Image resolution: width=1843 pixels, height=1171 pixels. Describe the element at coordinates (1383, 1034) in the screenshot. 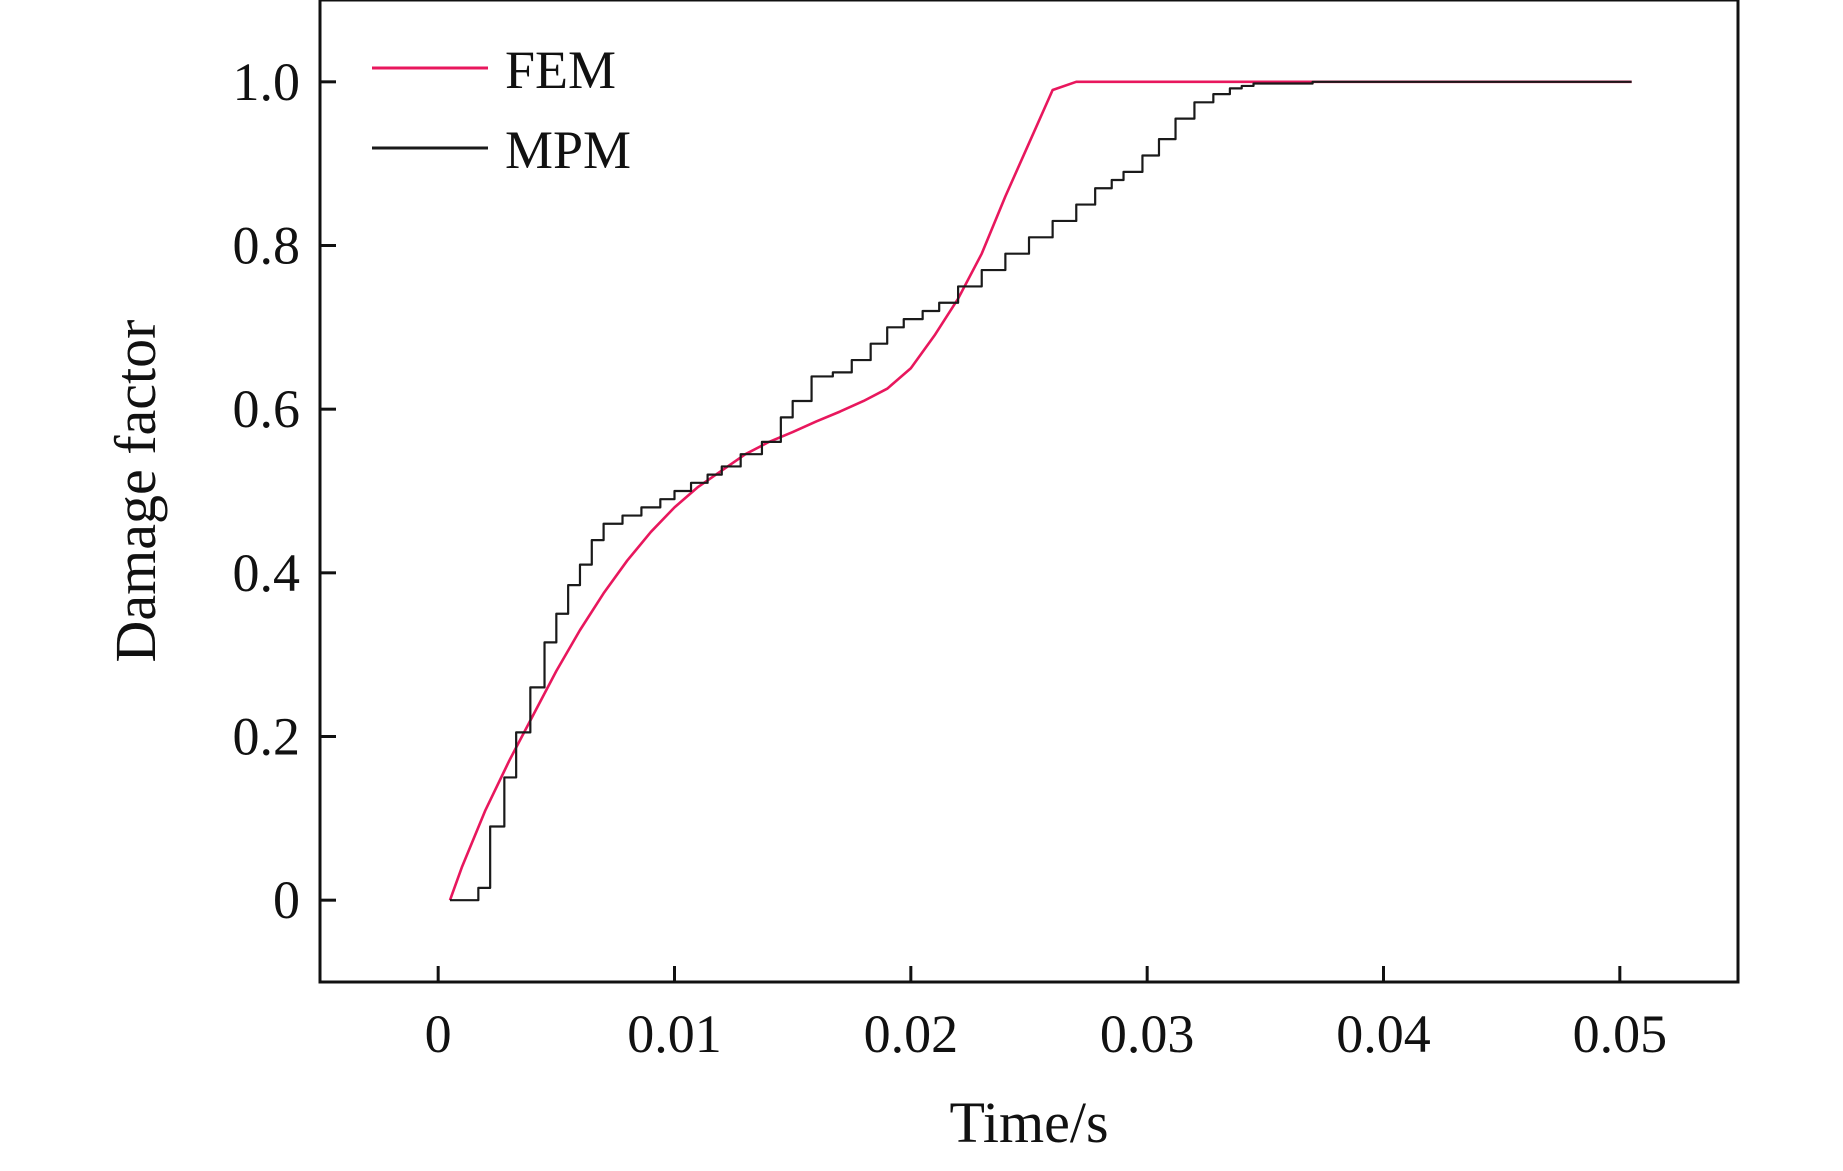

I see `x-tick-label: 0.04` at that location.